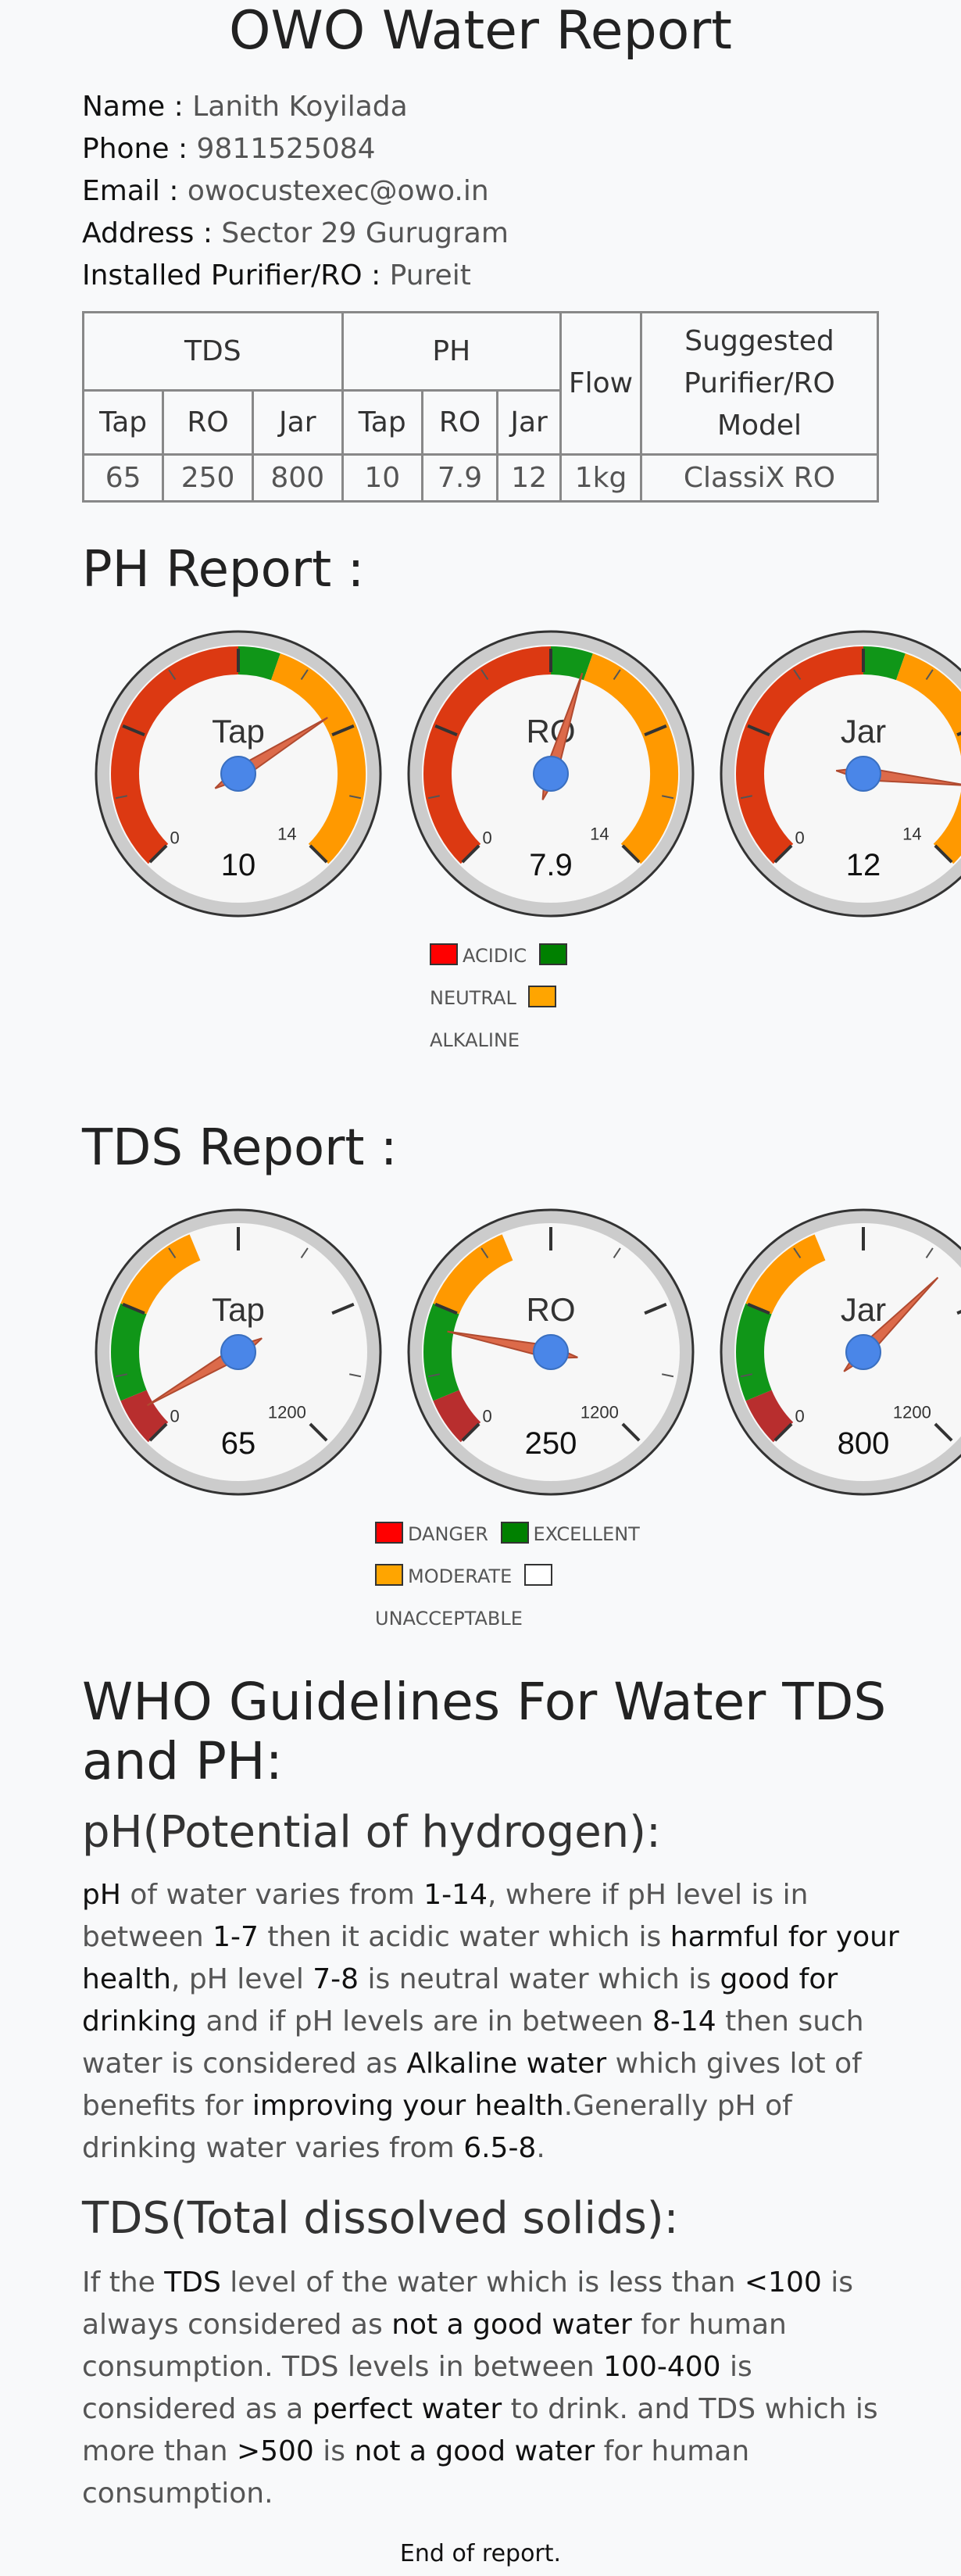  I want to click on tds-gauge-svg: Tap 0 1200 65, so click(238, 1352).